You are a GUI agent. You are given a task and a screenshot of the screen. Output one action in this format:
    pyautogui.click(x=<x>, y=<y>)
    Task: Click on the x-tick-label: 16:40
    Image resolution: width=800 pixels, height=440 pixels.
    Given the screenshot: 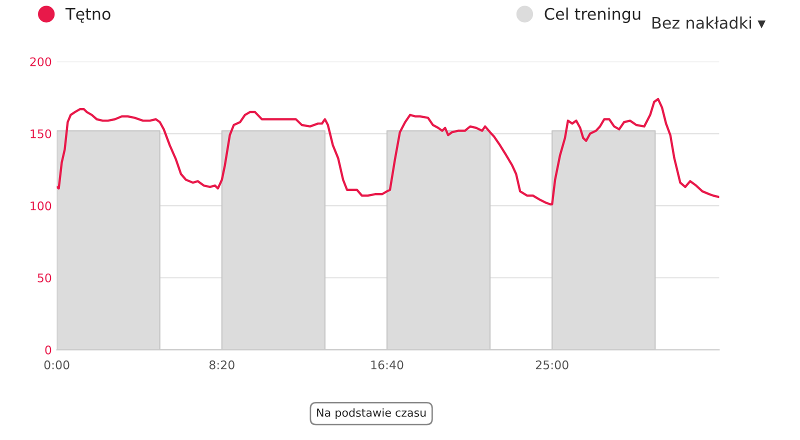 What is the action you would take?
    pyautogui.click(x=387, y=365)
    